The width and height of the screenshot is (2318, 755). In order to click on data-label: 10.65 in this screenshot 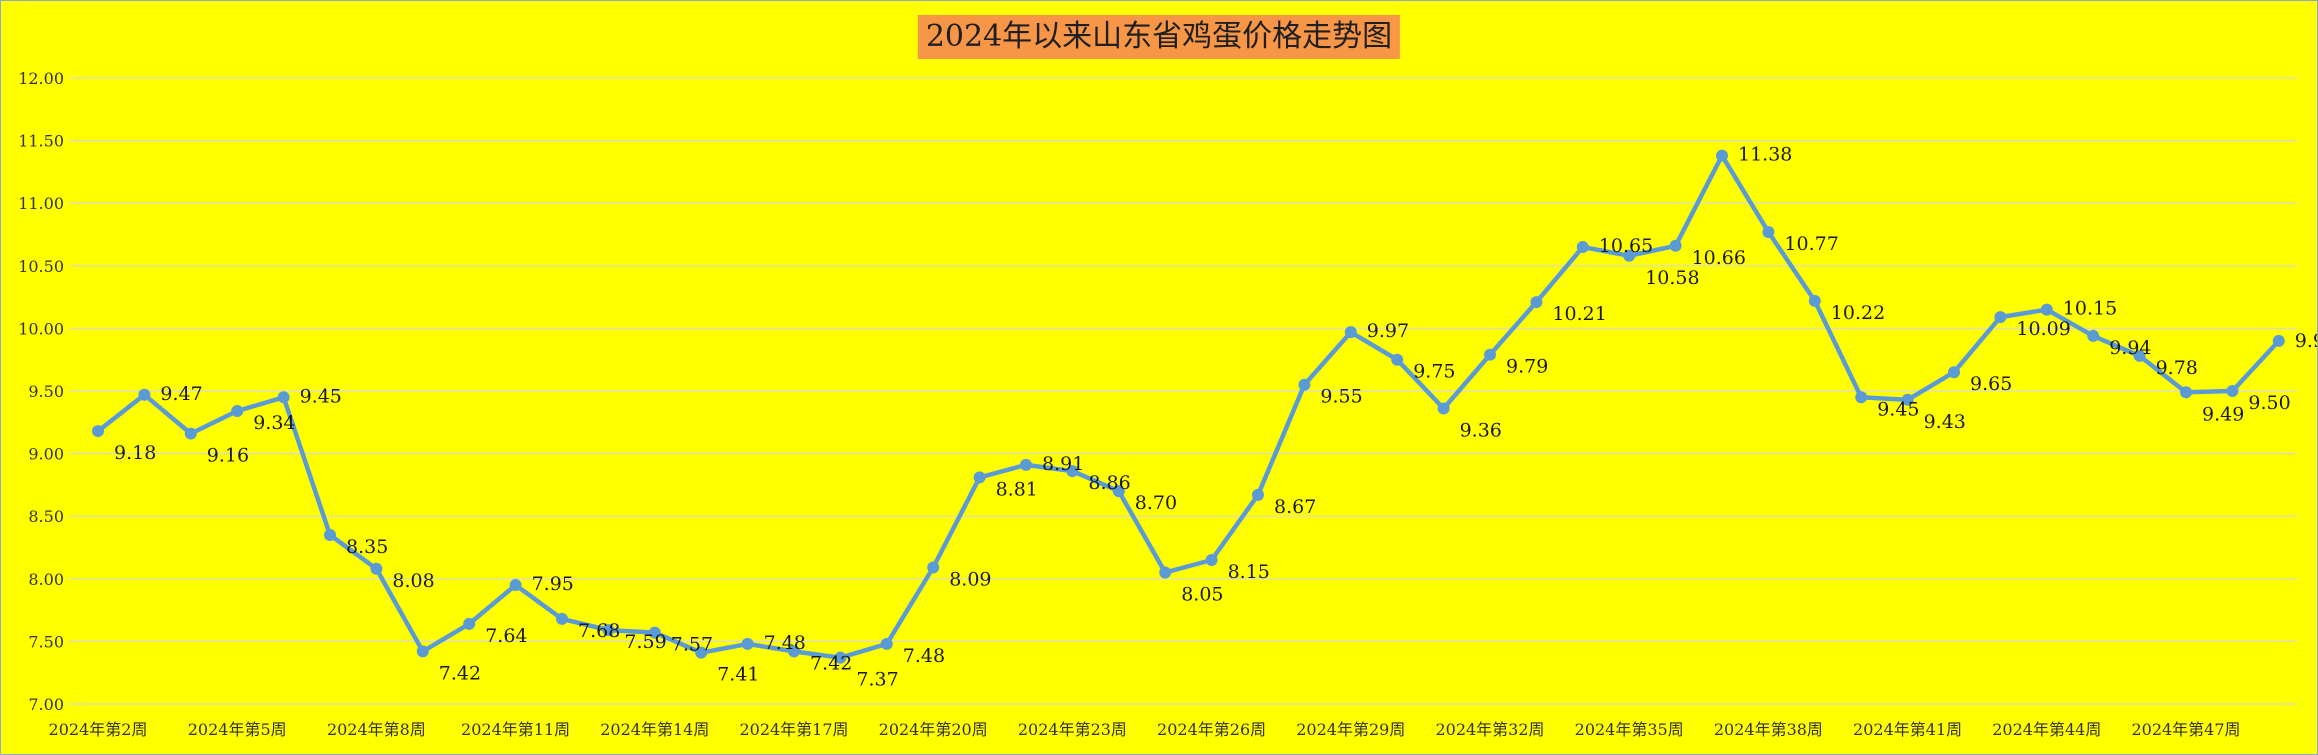, I will do `click(1626, 246)`.